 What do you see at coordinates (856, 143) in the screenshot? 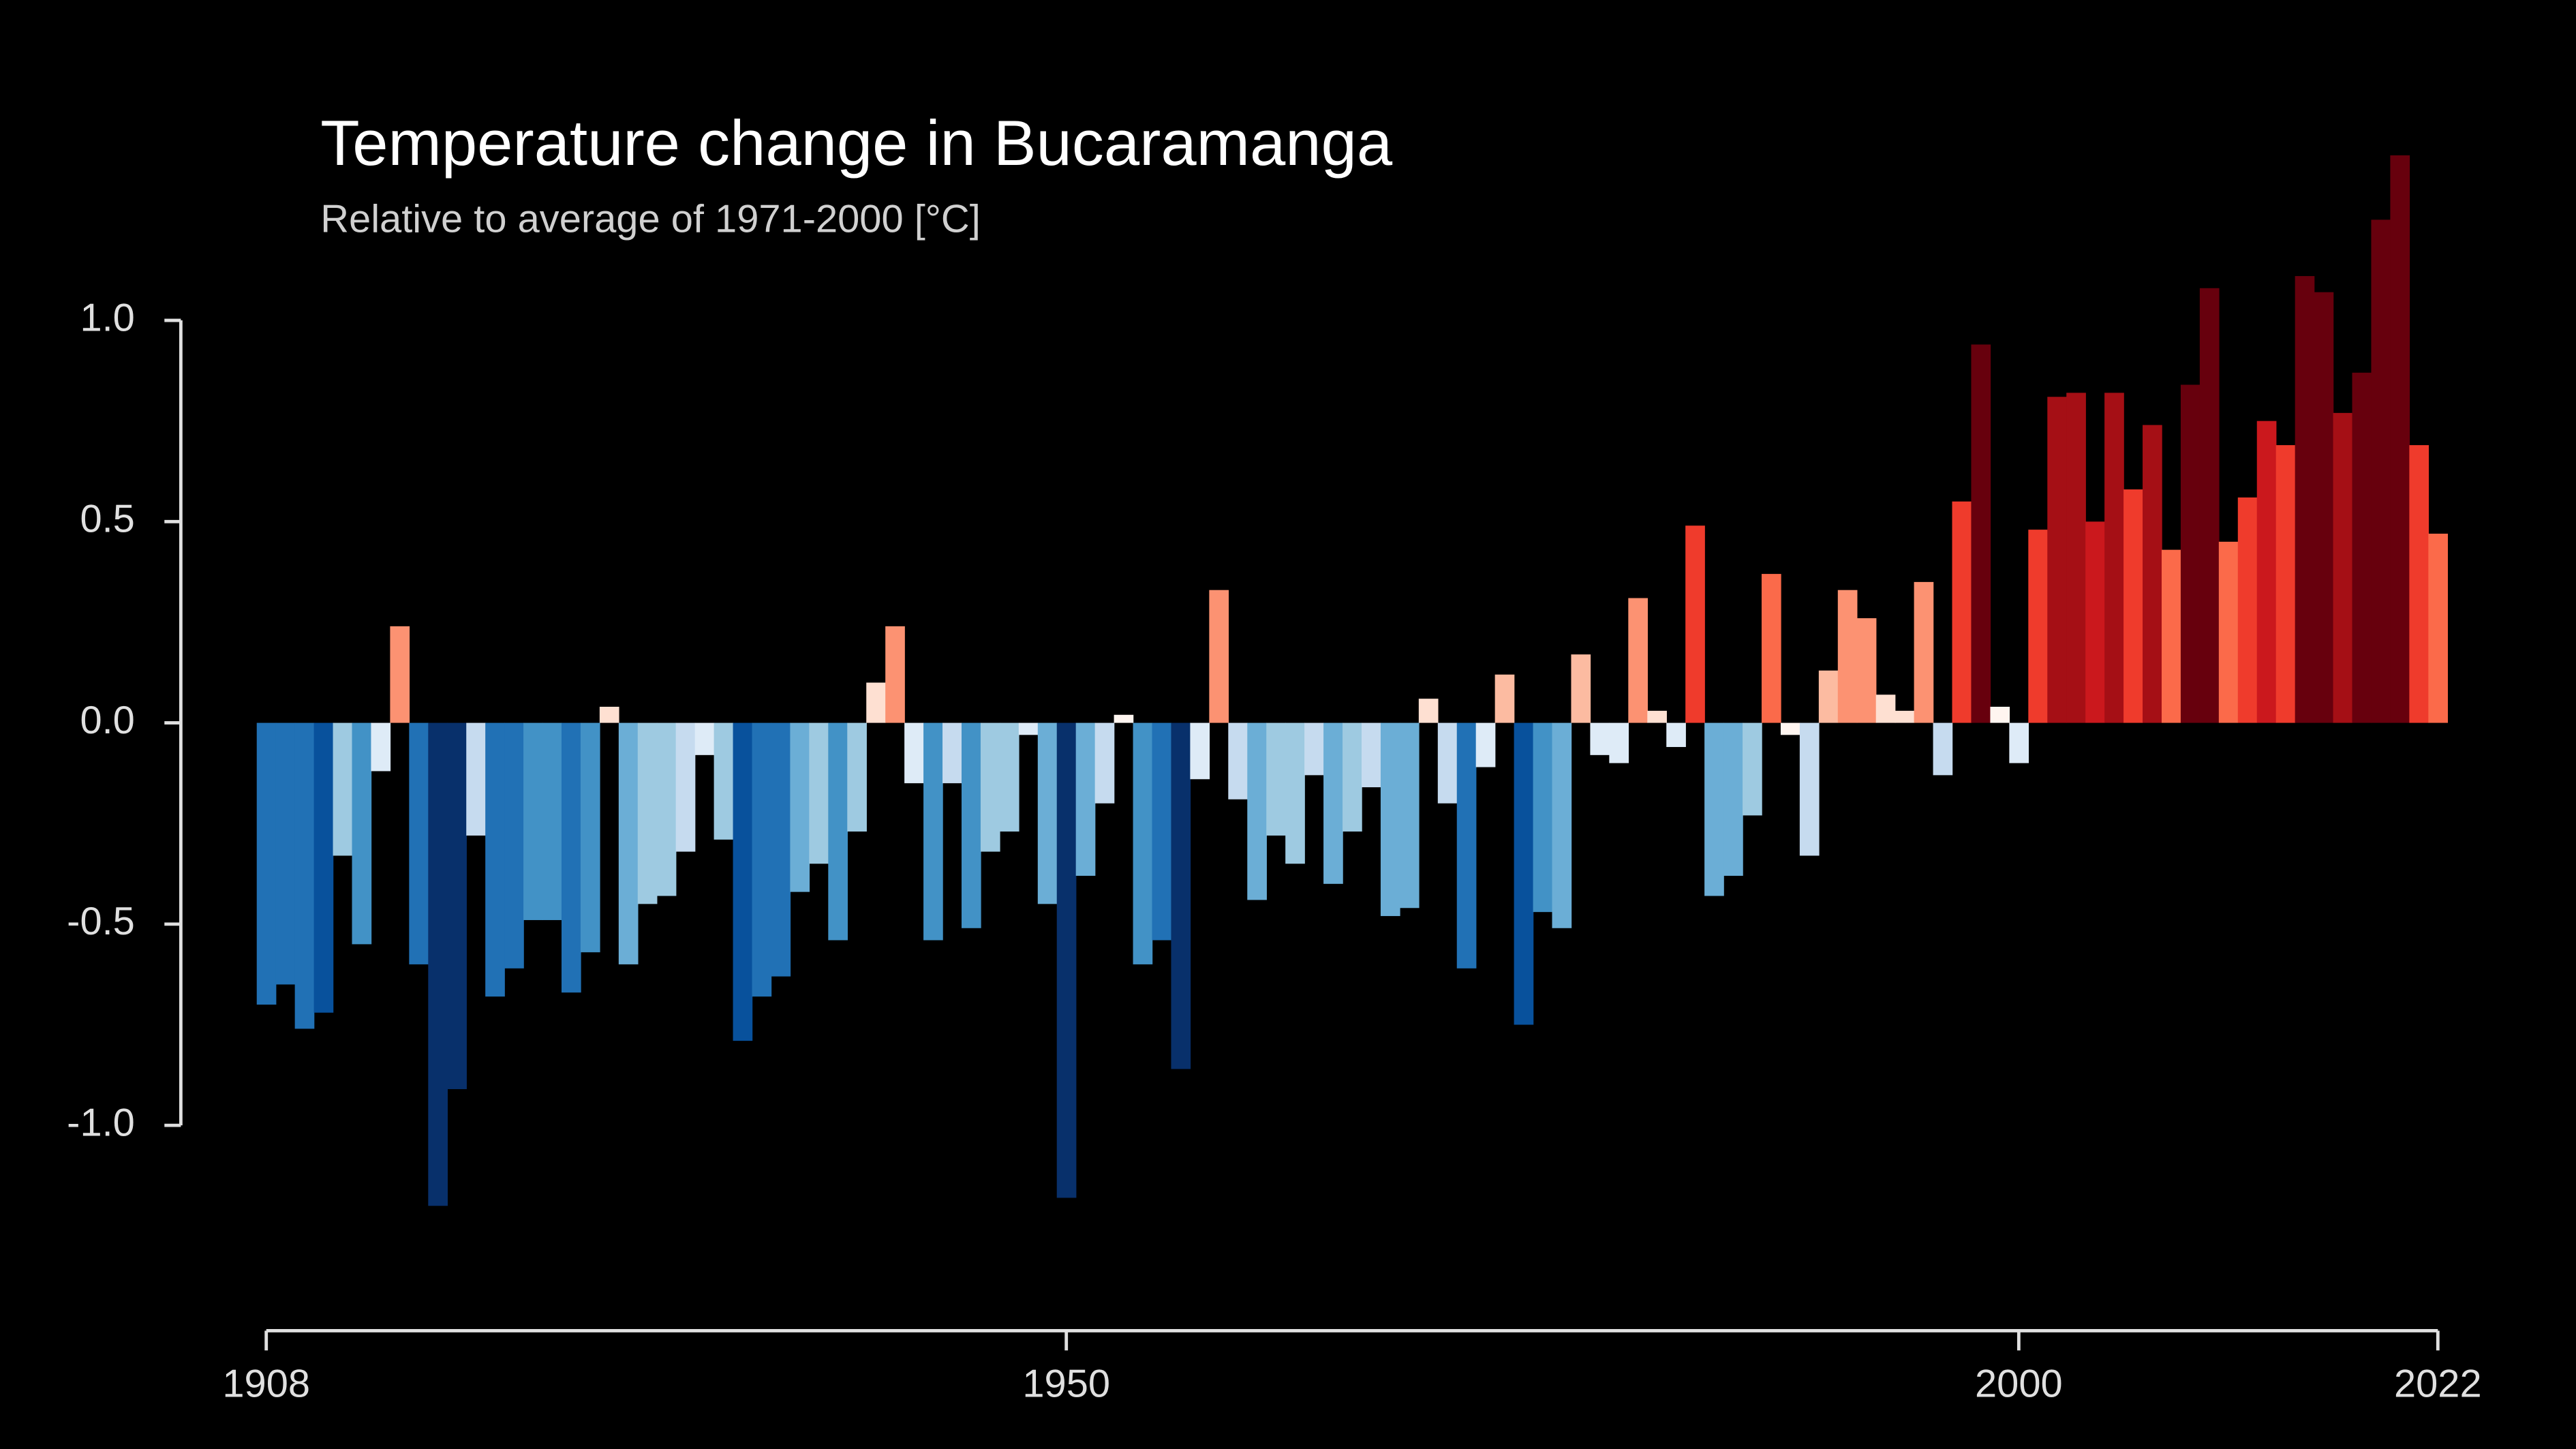
I see `chart-title: Temperature change in Bucaramanga` at bounding box center [856, 143].